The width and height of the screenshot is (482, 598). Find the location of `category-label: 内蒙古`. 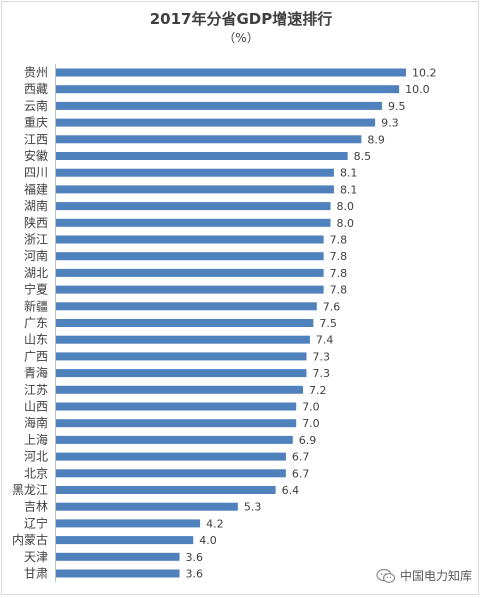

category-label: 内蒙古 is located at coordinates (30, 539).